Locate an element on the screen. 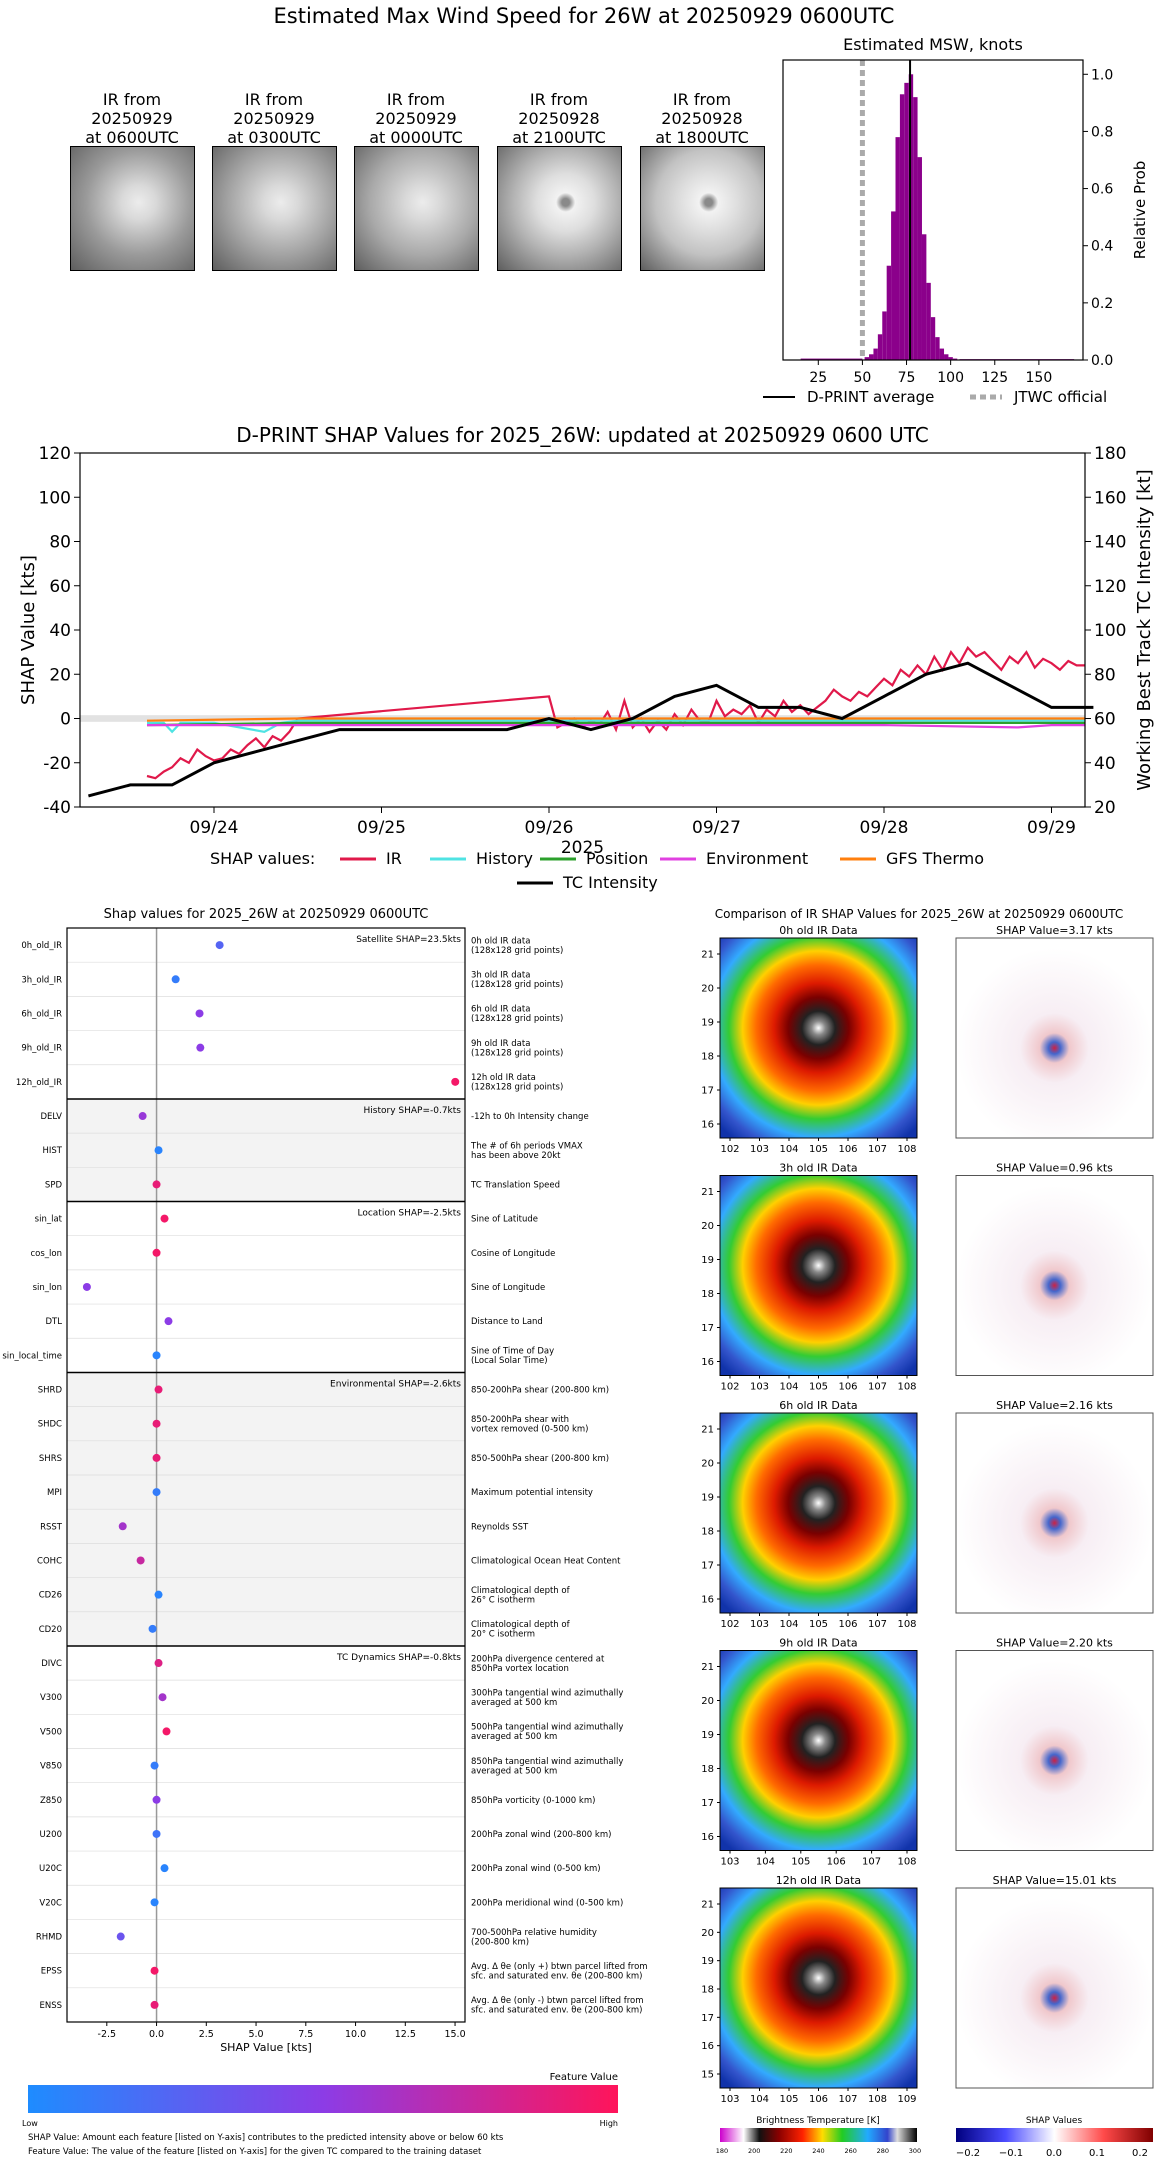 The height and width of the screenshot is (2158, 1168). feature-description: 200hPa zonal wind (200-800 km) is located at coordinates (541, 1835).